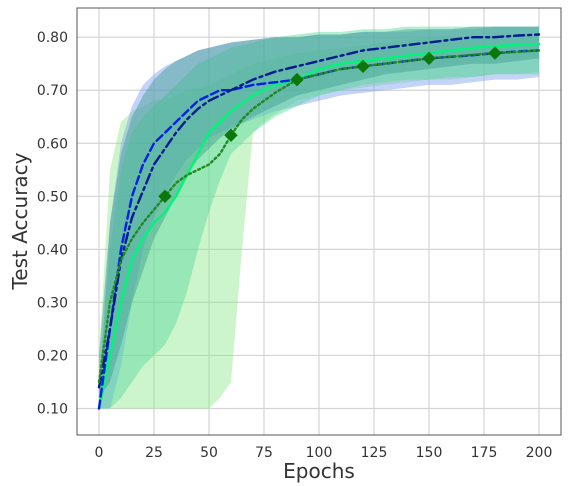  Describe the element at coordinates (209, 453) in the screenshot. I see `x-tick-label: 50` at that location.